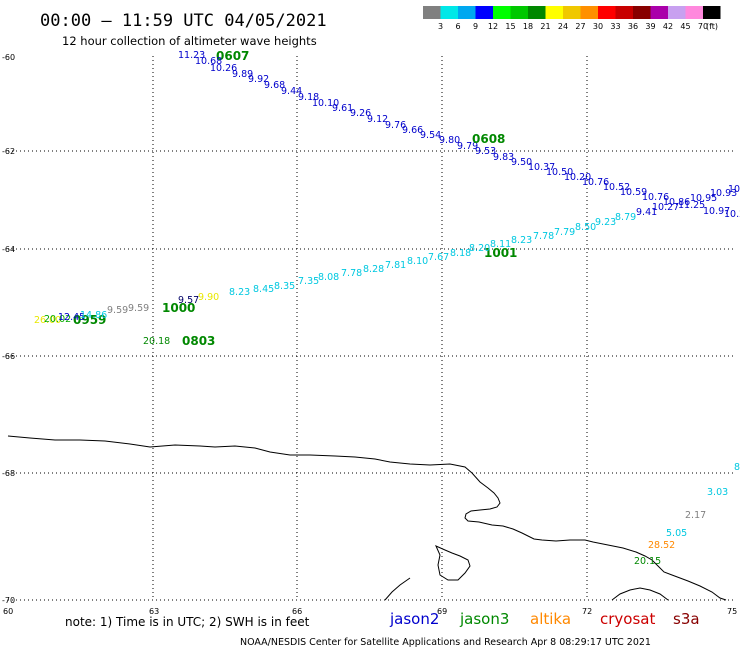 Image resolution: width=740 pixels, height=650 pixels. I want to click on colorbar-label: 3, so click(440, 26).